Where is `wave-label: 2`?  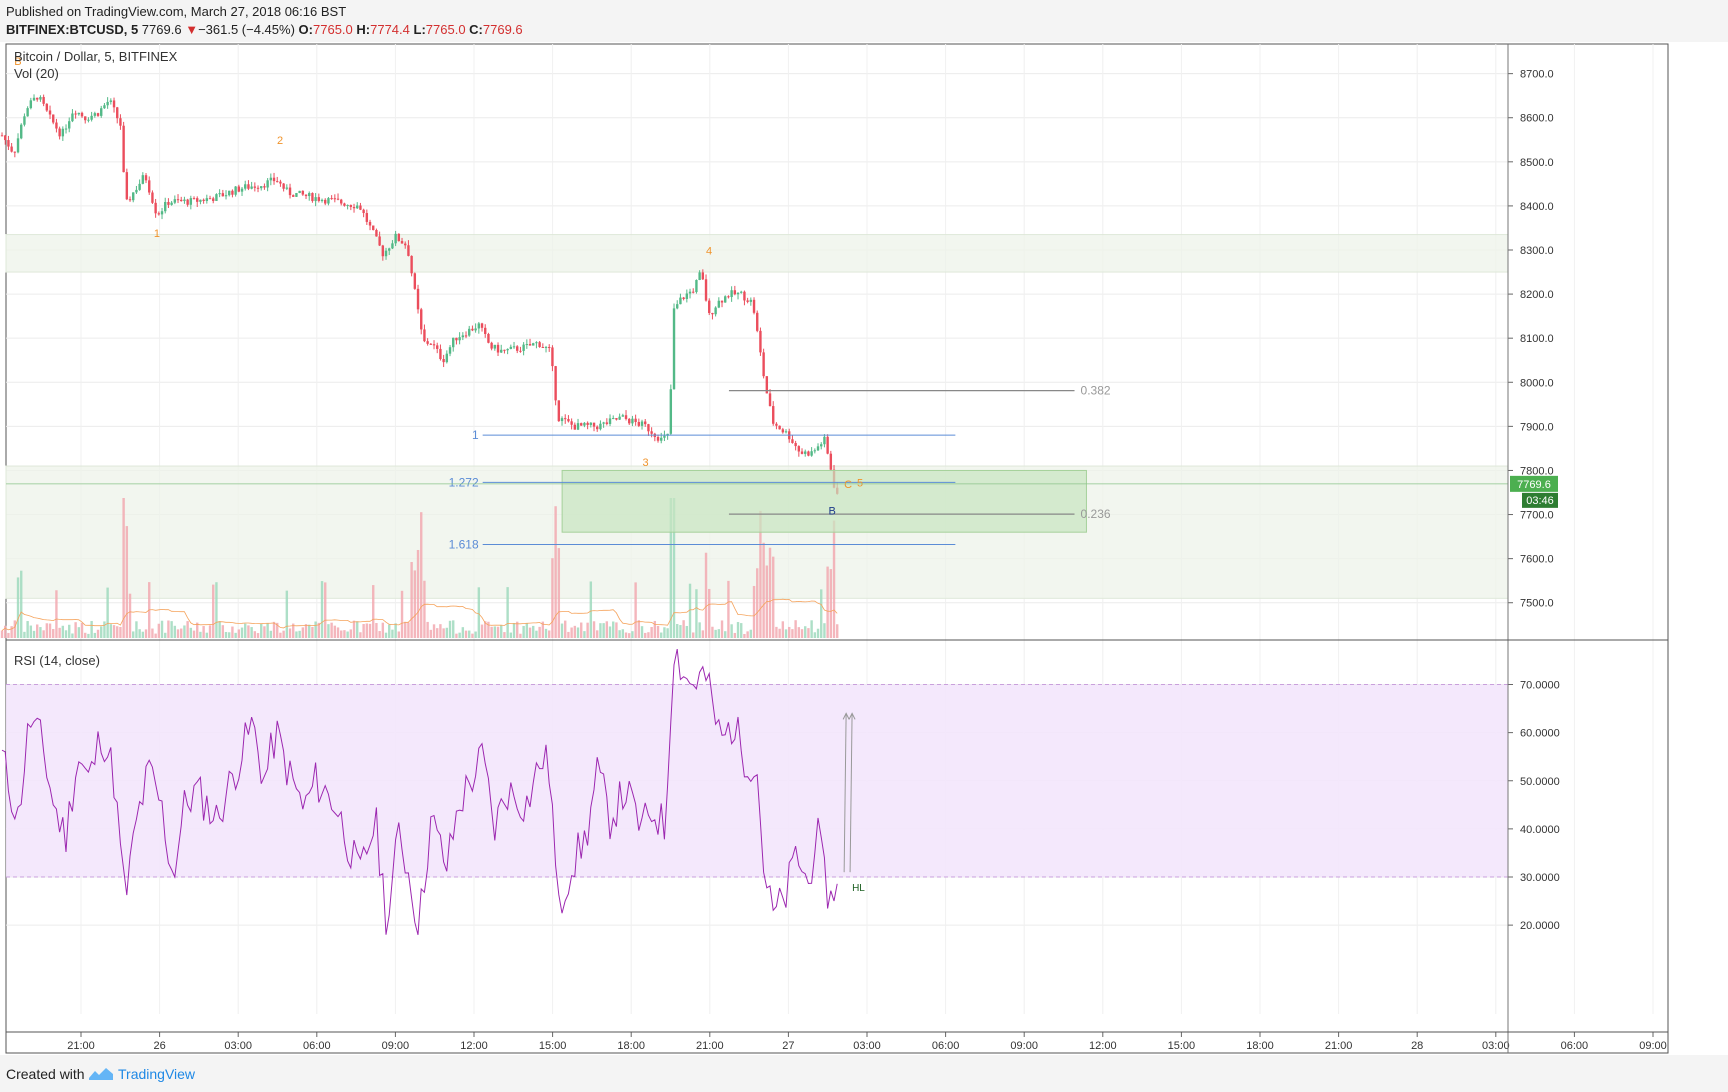
wave-label: 2 is located at coordinates (280, 141).